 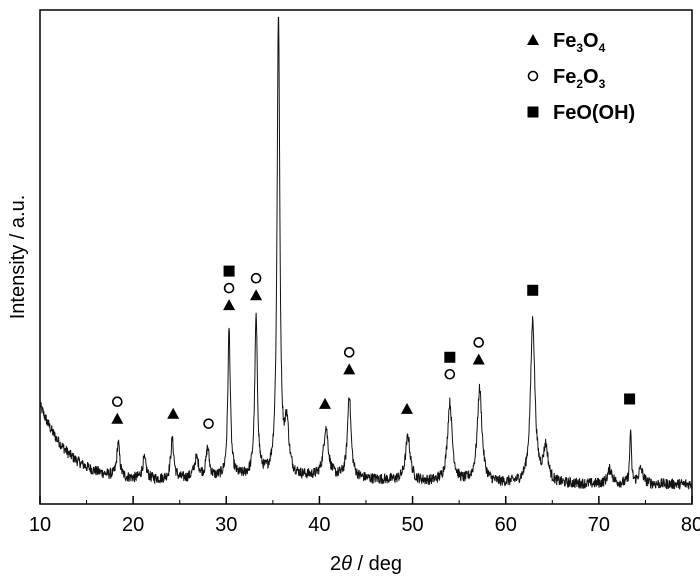 What do you see at coordinates (599, 525) in the screenshot?
I see `x-tick-label: 70` at bounding box center [599, 525].